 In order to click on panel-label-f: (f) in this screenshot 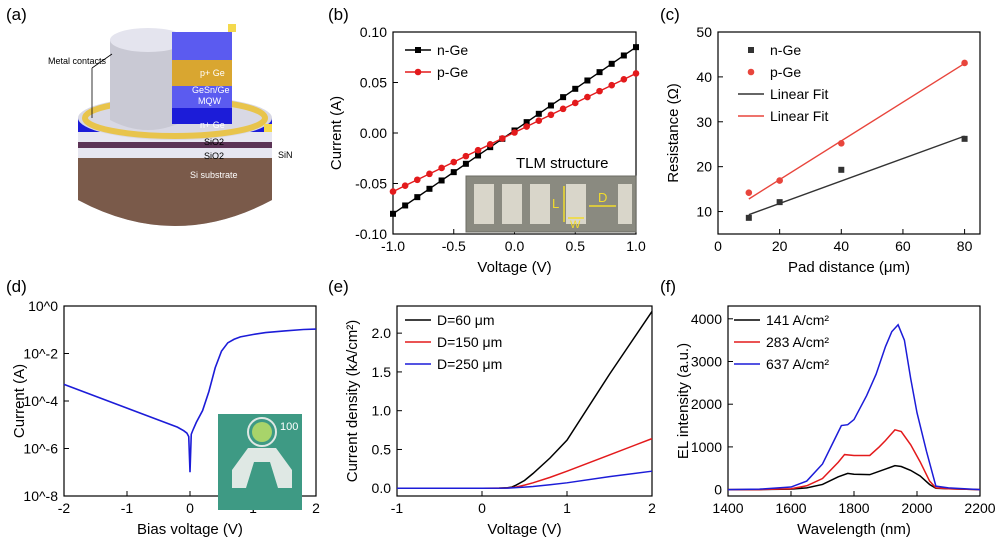, I will do `click(668, 286)`.